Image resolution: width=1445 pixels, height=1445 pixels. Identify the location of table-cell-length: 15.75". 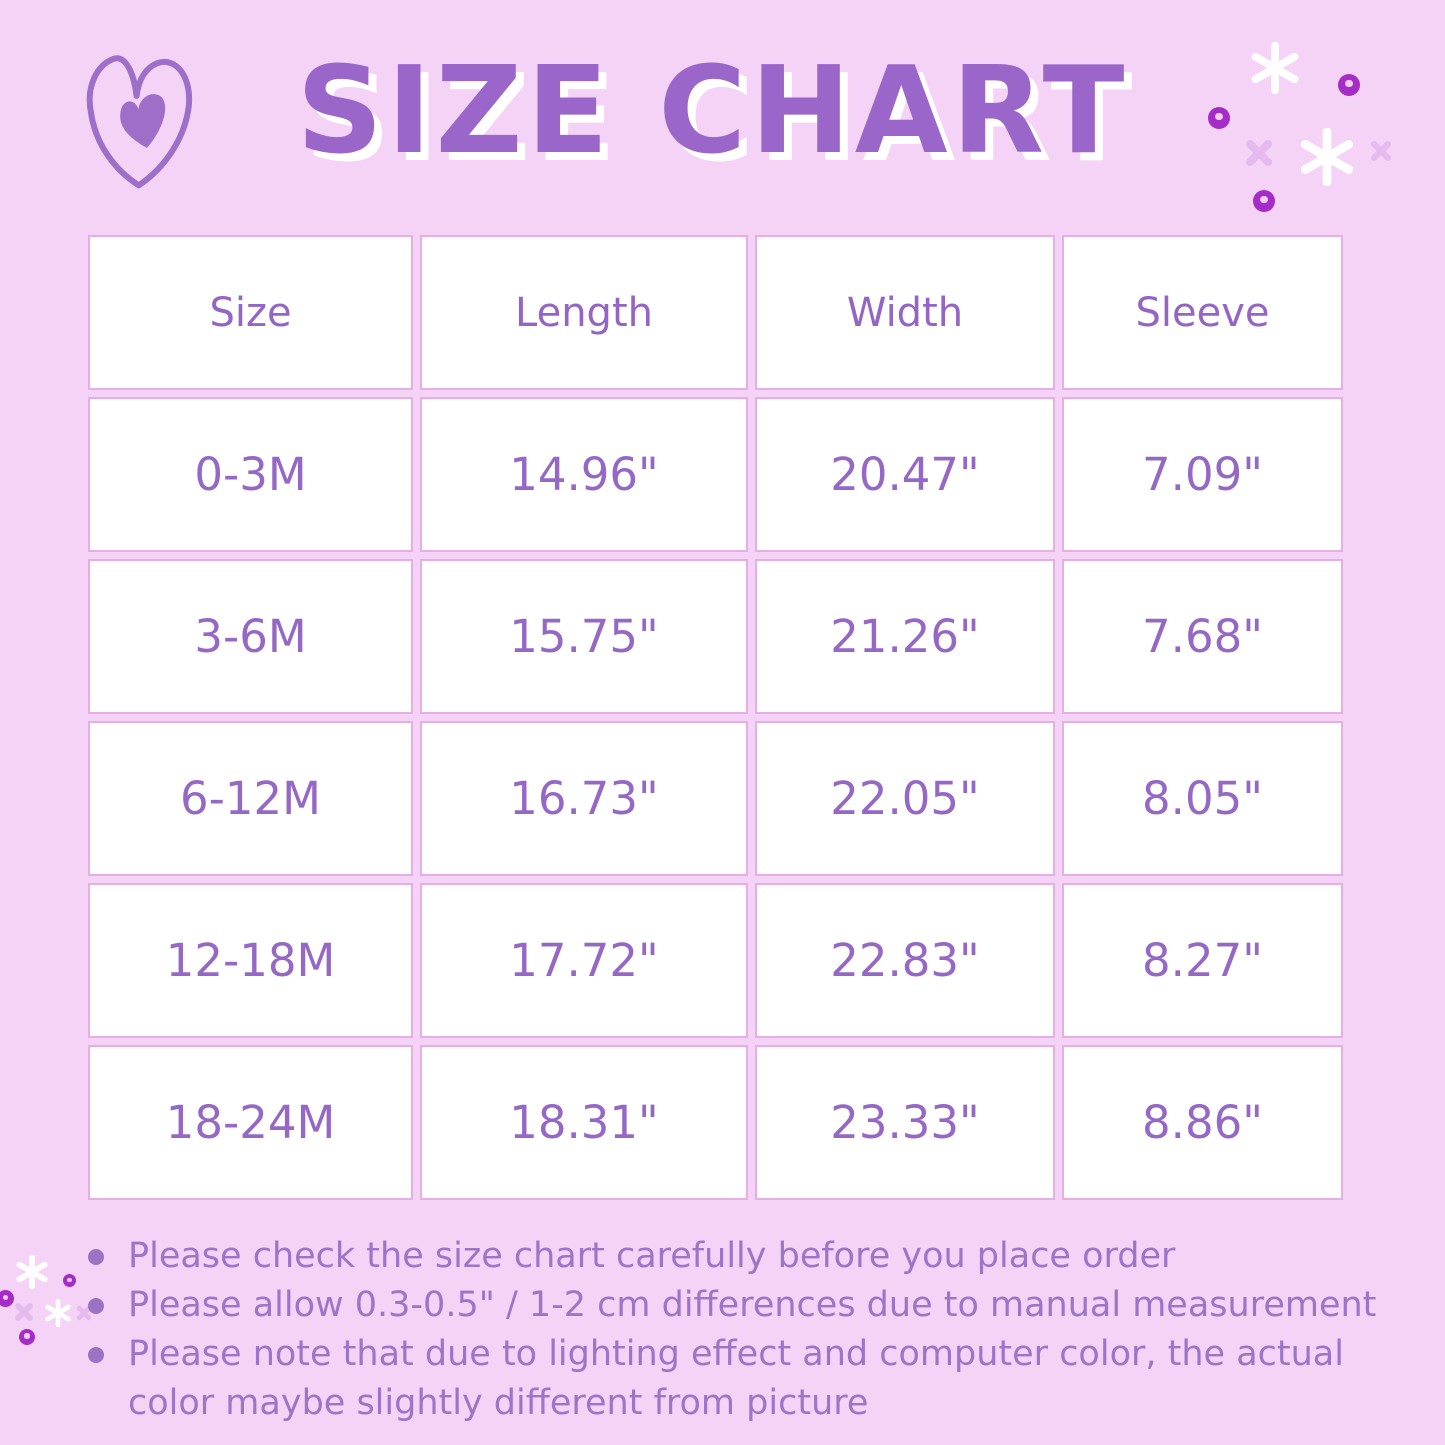
(584, 636).